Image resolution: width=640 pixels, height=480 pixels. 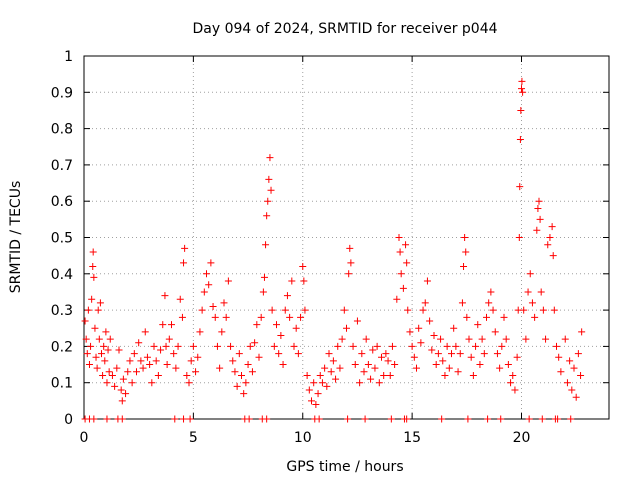 What do you see at coordinates (68, 420) in the screenshot?
I see `y-tick-label: 0` at bounding box center [68, 420].